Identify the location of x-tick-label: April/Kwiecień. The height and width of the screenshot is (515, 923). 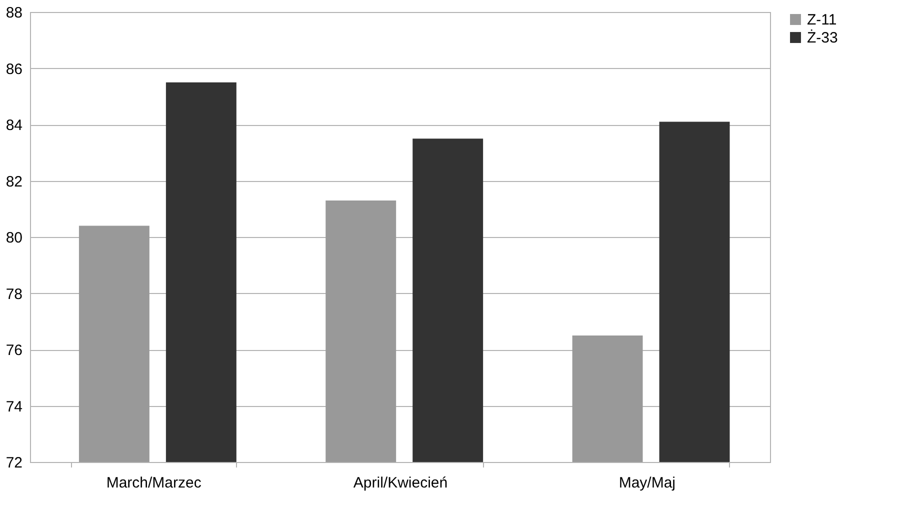
(400, 483).